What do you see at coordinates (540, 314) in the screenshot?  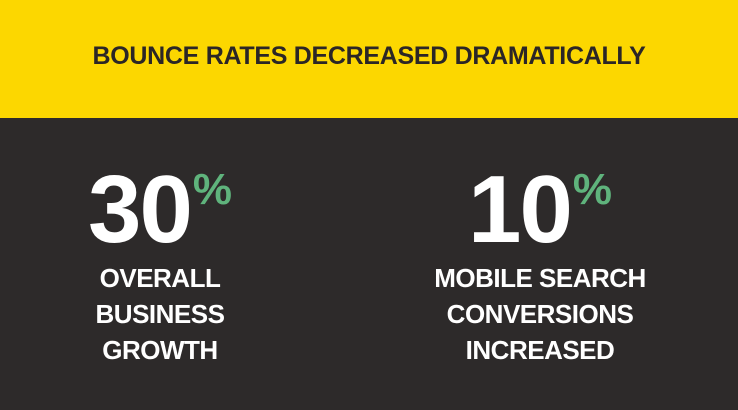 I see `stat-label: CONVERSIONS` at bounding box center [540, 314].